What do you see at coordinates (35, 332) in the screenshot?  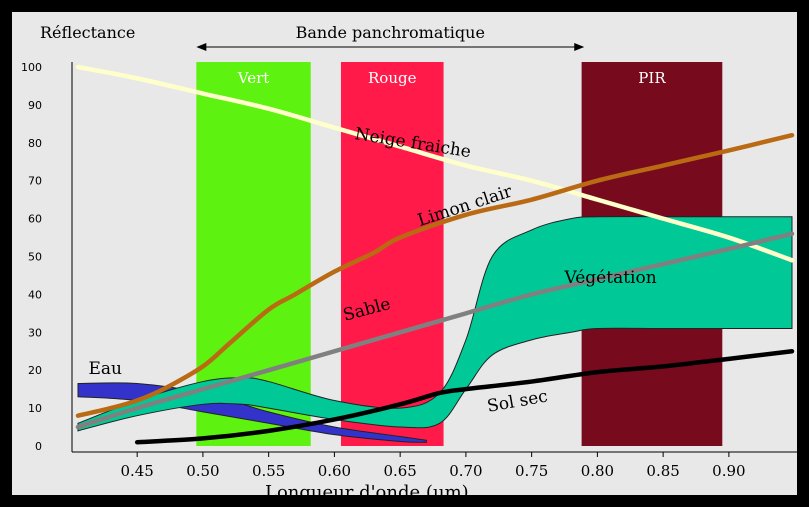 I see `y-tick-label: 30` at bounding box center [35, 332].